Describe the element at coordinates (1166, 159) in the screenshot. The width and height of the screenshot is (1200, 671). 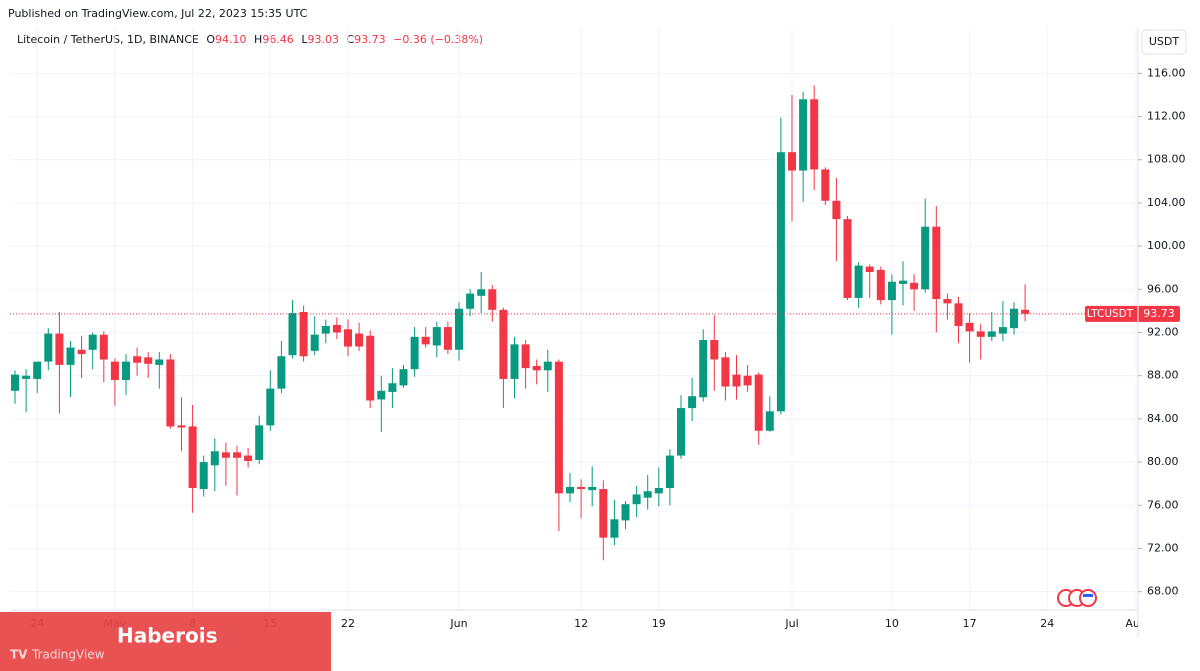
I see `y-tick-label: 108.00` at that location.